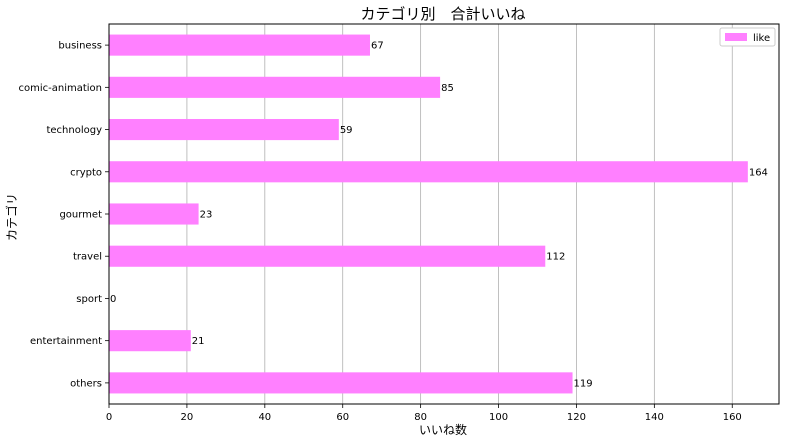  Describe the element at coordinates (377, 46) in the screenshot. I see `data-label-business: 67` at that location.